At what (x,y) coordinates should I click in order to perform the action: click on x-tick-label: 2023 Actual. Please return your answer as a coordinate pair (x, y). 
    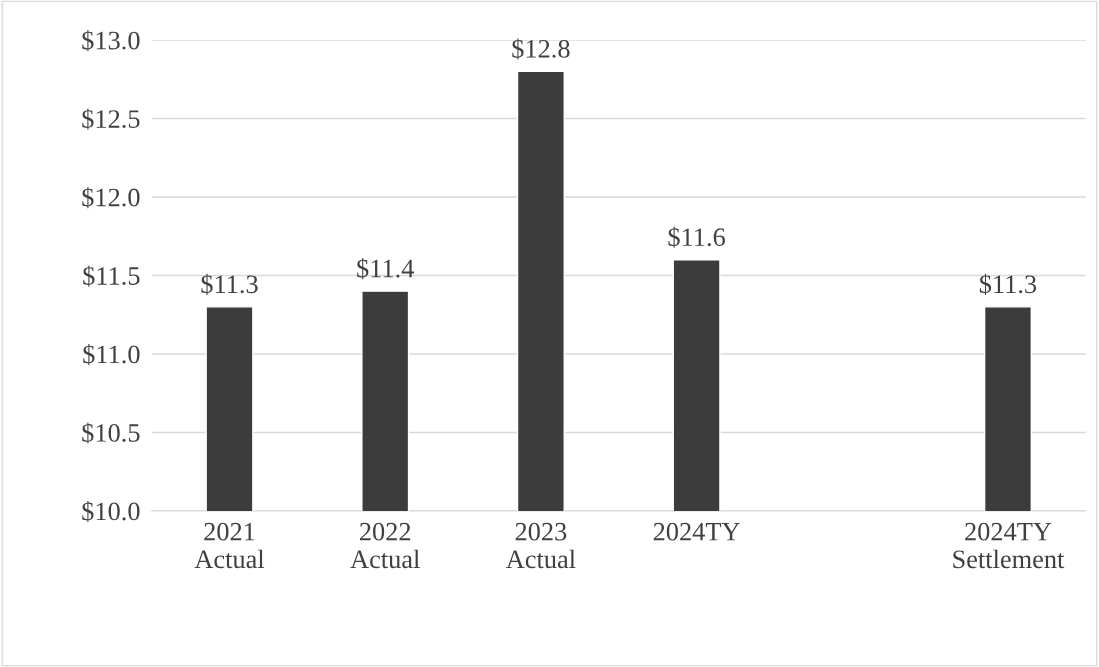
    Looking at the image, I should click on (540, 545).